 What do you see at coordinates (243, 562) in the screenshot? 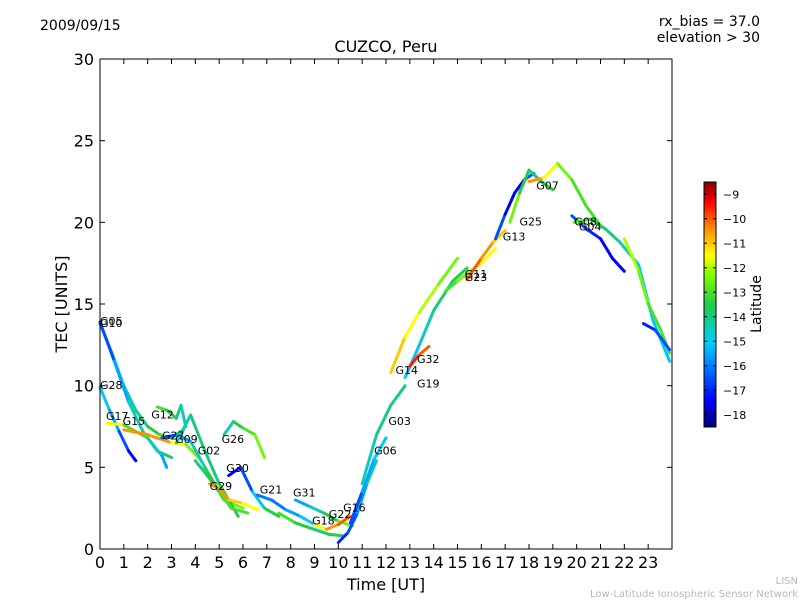
I see `x-tick-label: 6` at bounding box center [243, 562].